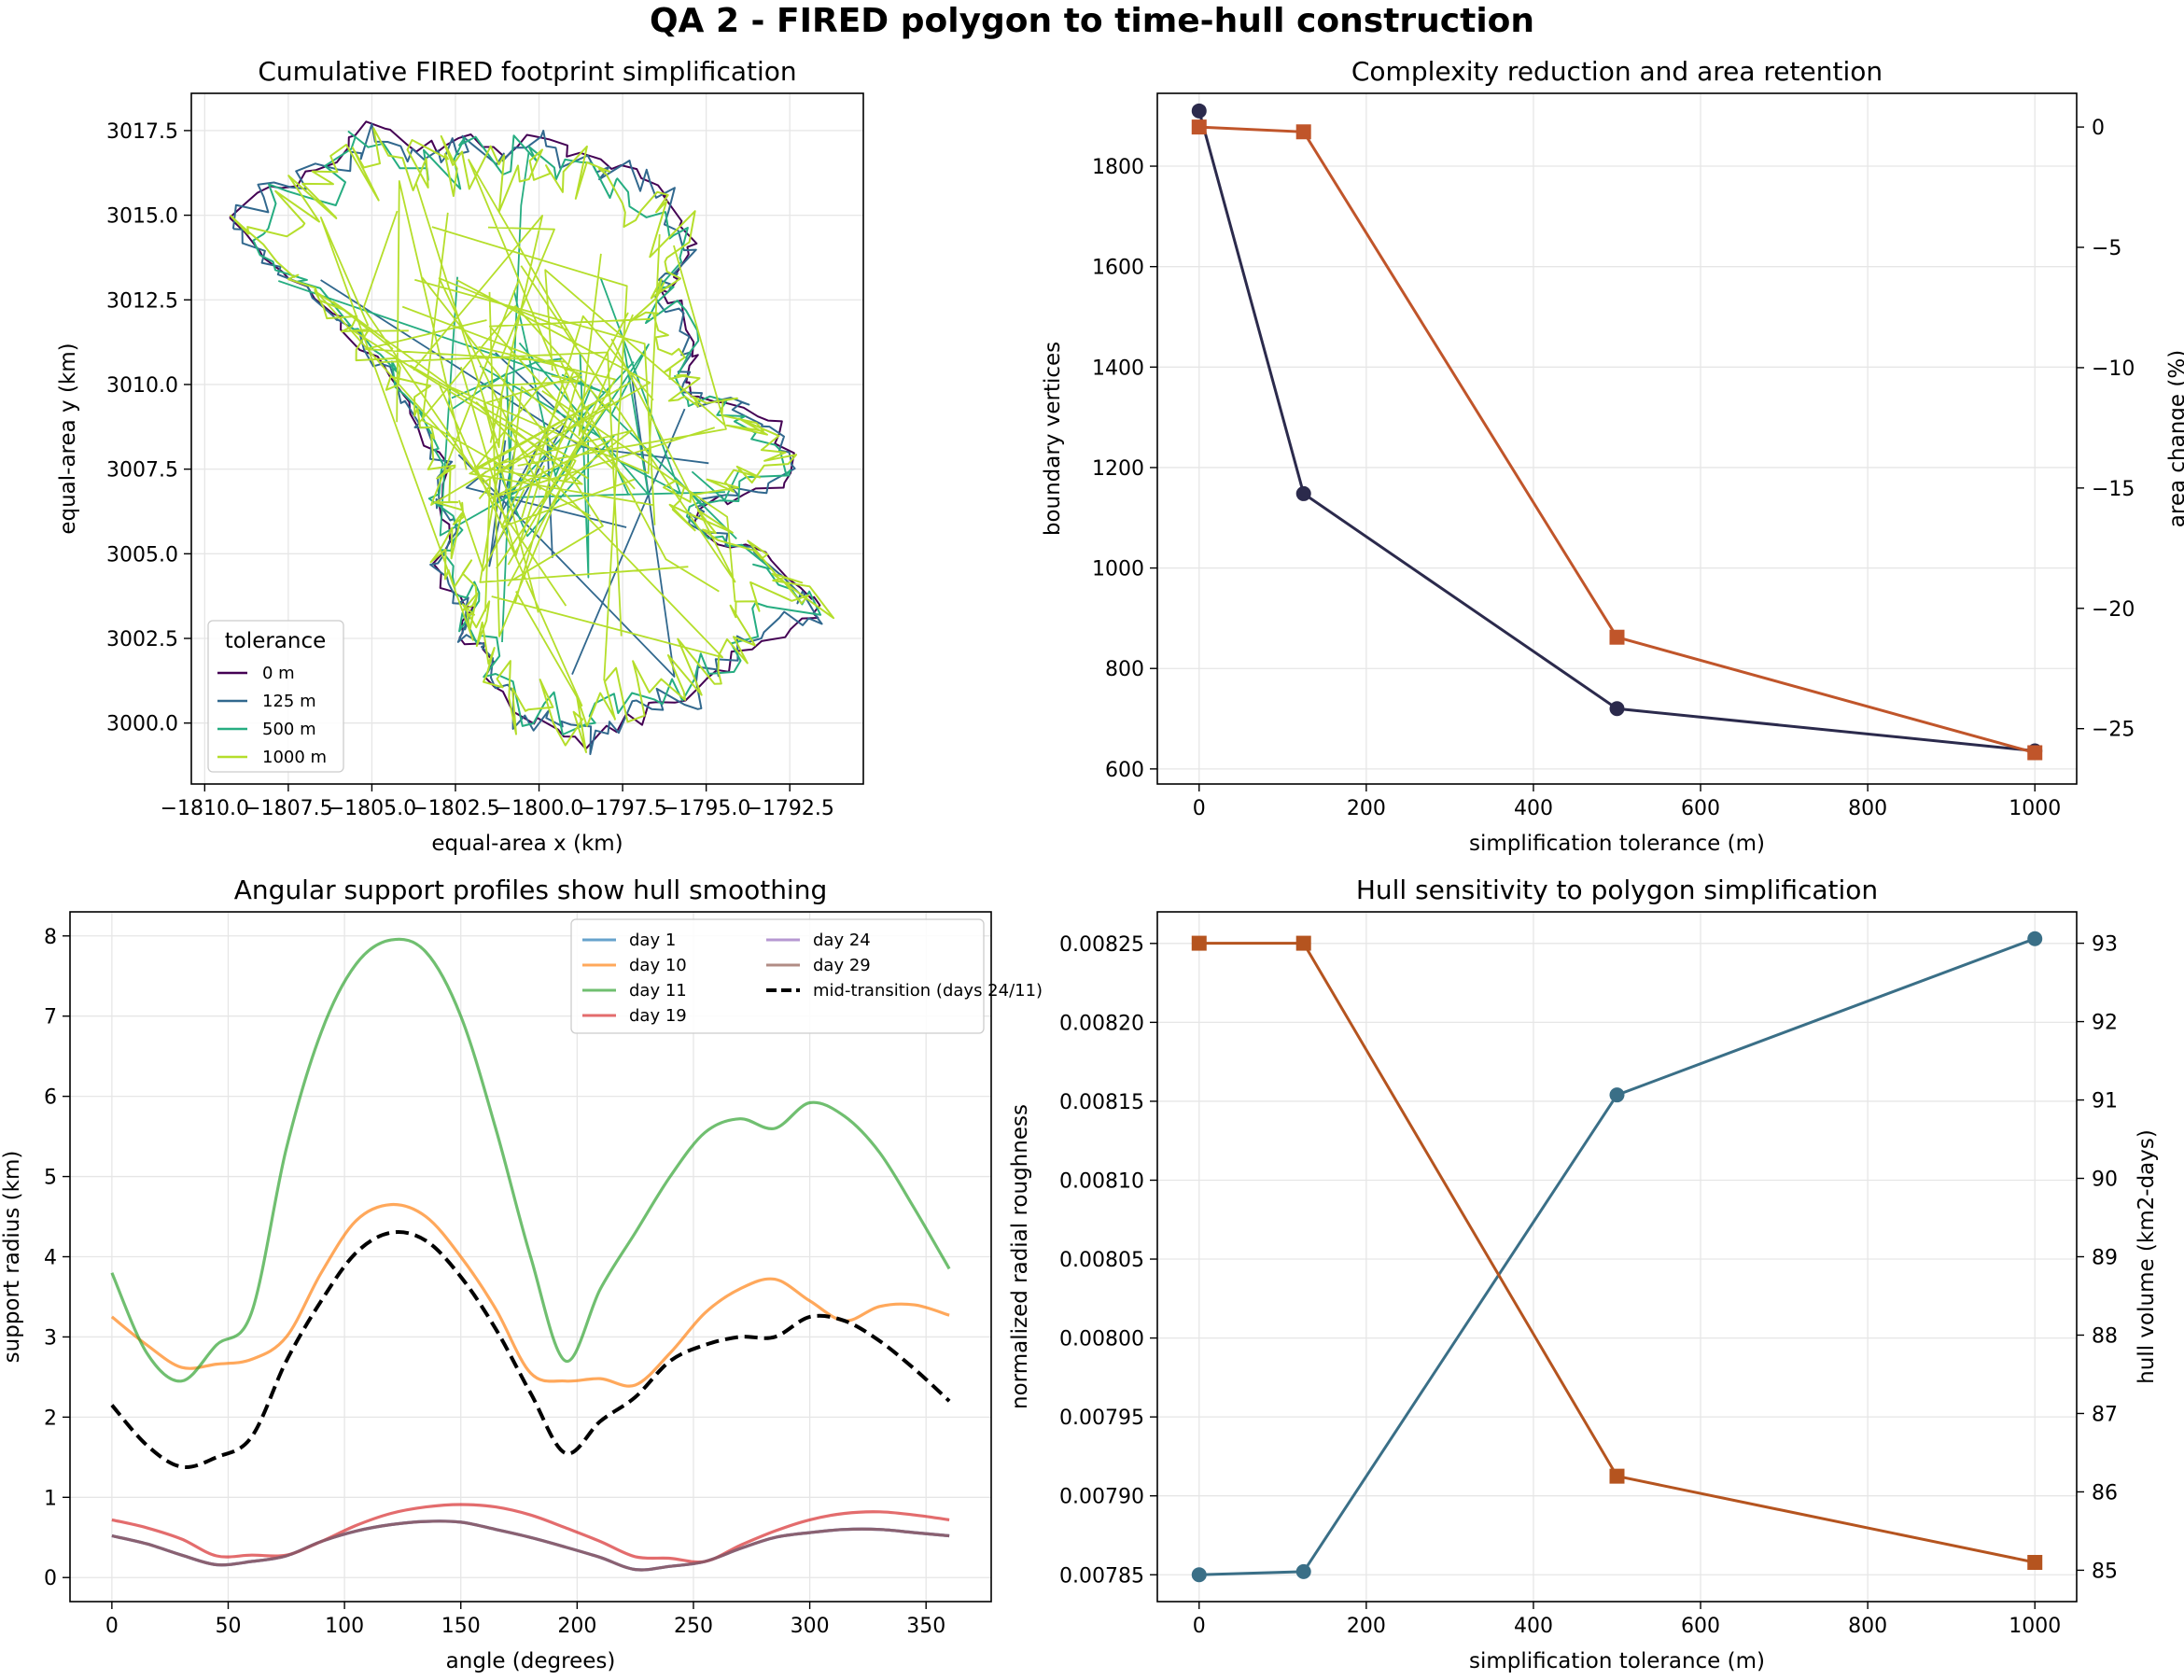 Image resolution: width=2184 pixels, height=1680 pixels. I want to click on x-tick-label: −1805.0, so click(372, 808).